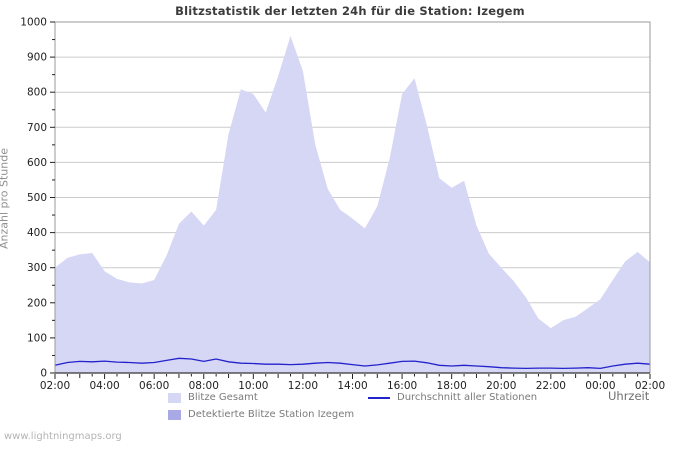  What do you see at coordinates (37, 58) in the screenshot?
I see `y-tick-label: 900` at bounding box center [37, 58].